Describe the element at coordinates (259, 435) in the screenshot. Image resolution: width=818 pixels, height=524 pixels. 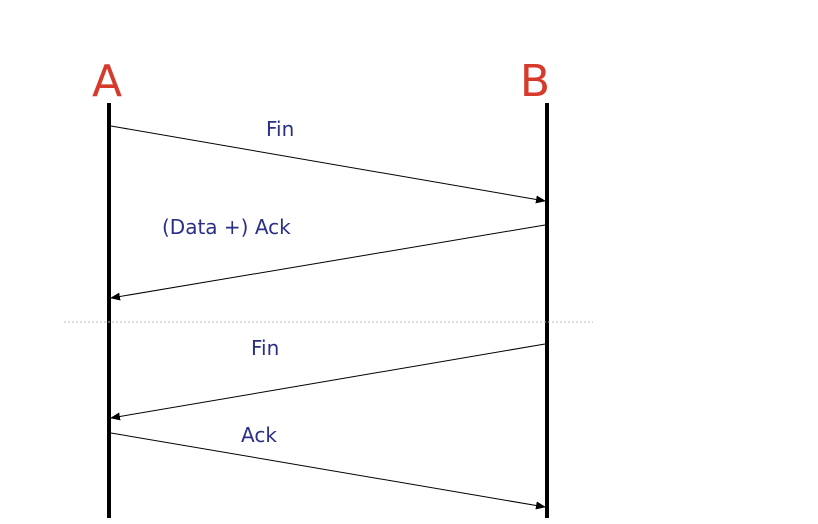
I see `message-label-ack: Ack` at that location.